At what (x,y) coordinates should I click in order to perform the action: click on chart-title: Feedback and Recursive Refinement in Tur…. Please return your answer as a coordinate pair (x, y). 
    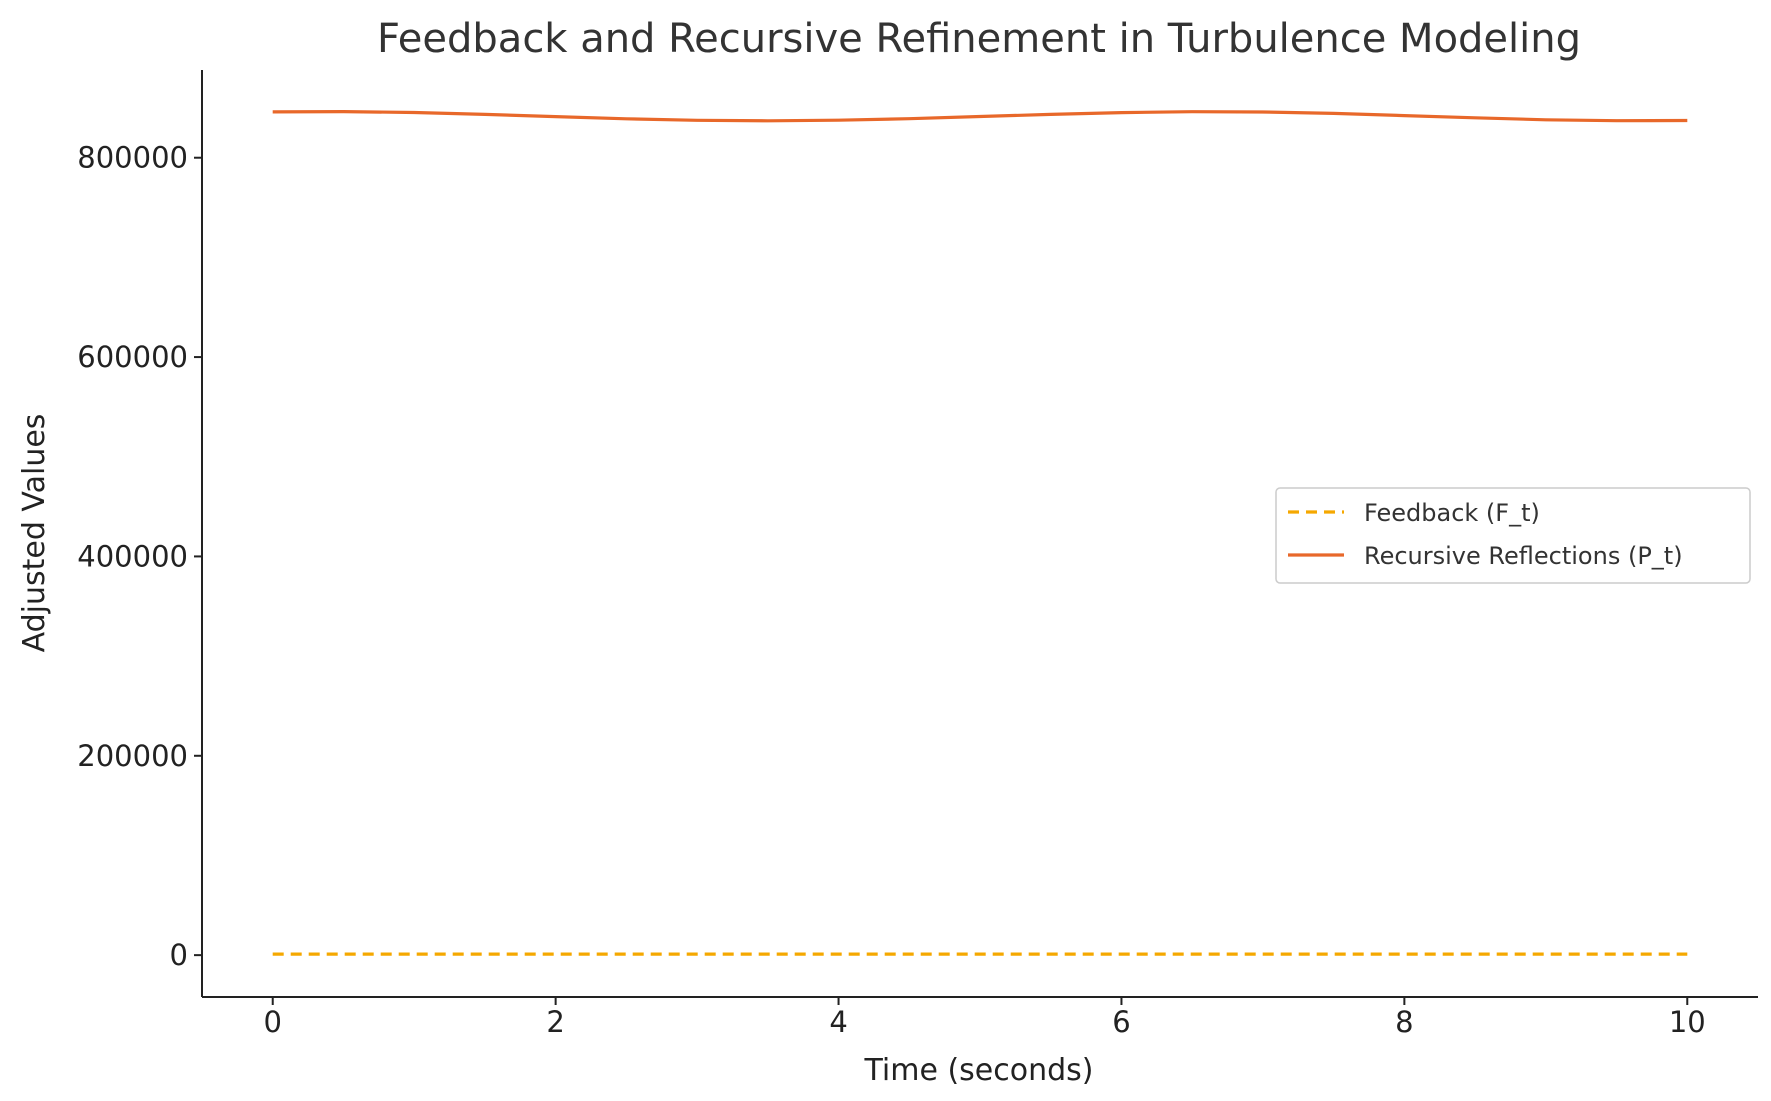
    Looking at the image, I should click on (979, 39).